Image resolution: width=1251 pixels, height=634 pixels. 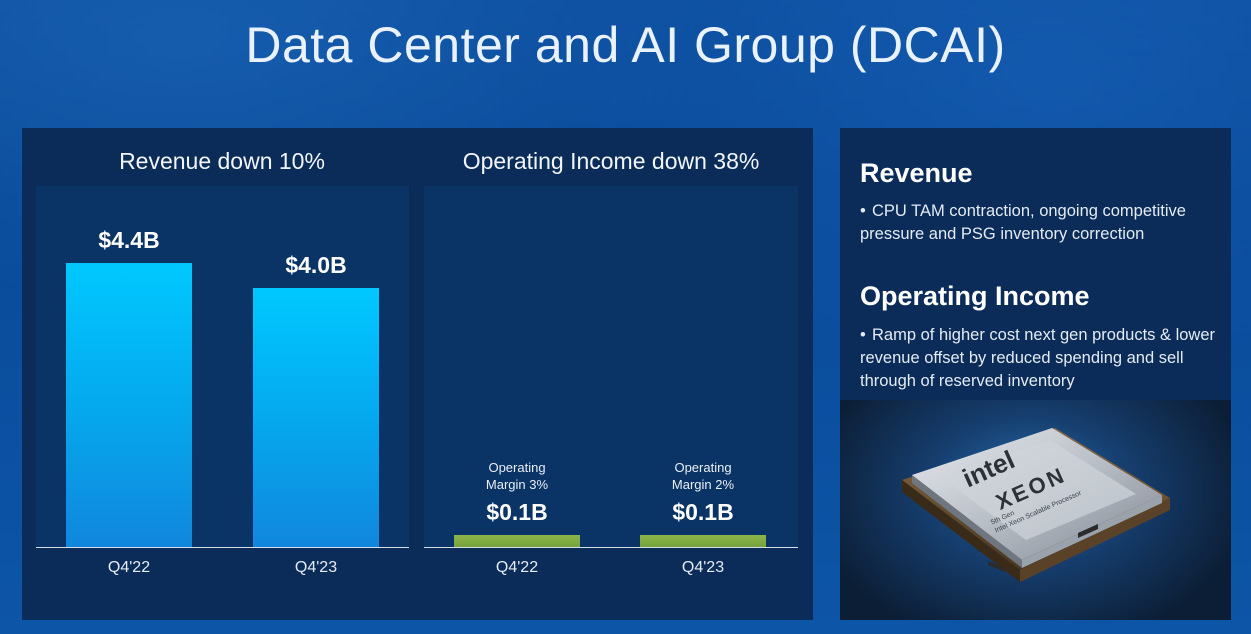 I want to click on page-title: Data Center and AI Group (DCAI), so click(x=625, y=45).